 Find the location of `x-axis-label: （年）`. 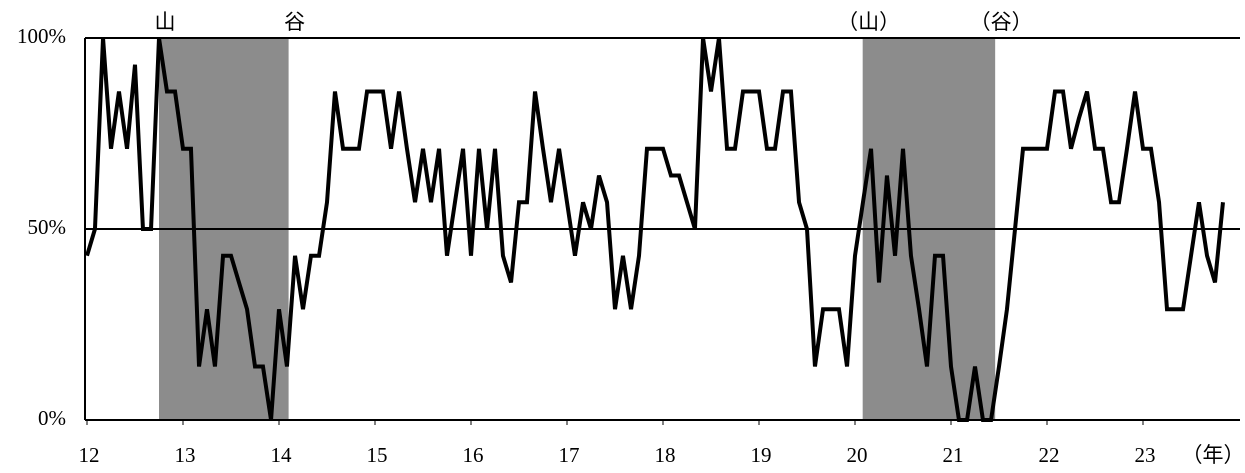

x-axis-label: （年） is located at coordinates (1213, 455).